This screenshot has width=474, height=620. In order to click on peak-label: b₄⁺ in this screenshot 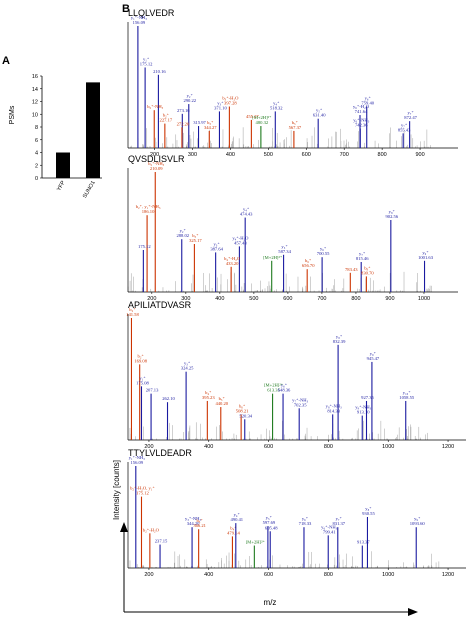, I will do `click(233, 527)`.